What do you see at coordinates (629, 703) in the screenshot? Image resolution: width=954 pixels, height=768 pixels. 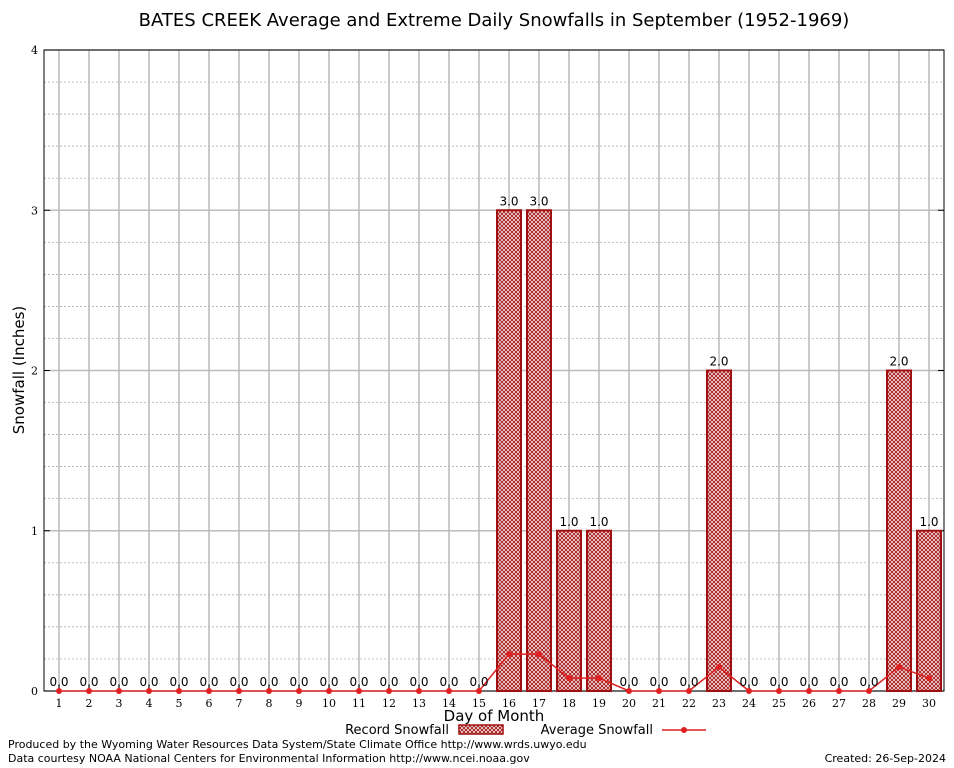 I see `x-tick-label: 20` at bounding box center [629, 703].